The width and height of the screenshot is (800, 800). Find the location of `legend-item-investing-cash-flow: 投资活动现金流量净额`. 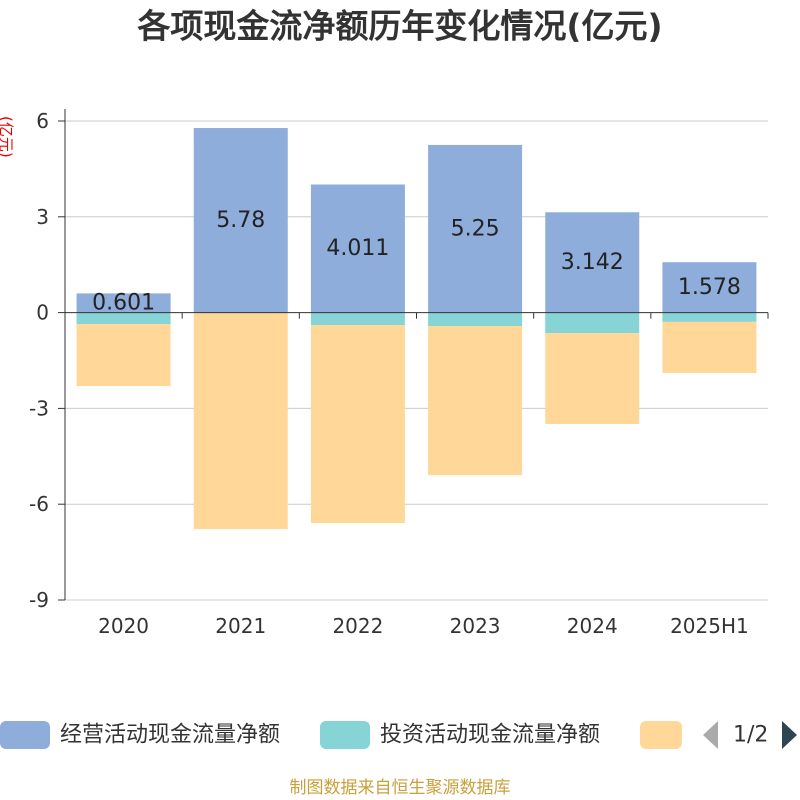

legend-item-investing-cash-flow: 投资活动现金流量净额 is located at coordinates (460, 735).